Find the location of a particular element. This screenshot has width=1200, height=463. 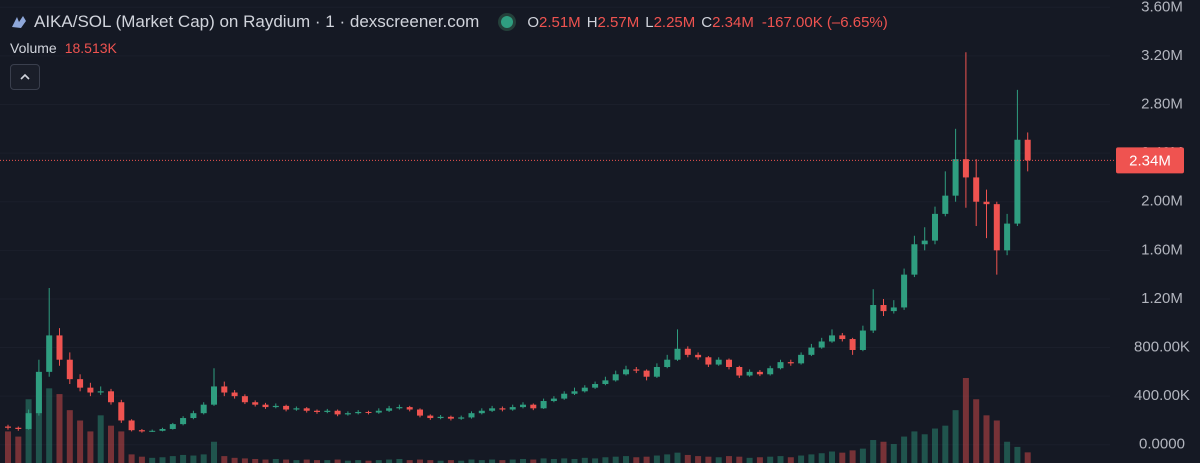

logo-icon is located at coordinates (19, 22).